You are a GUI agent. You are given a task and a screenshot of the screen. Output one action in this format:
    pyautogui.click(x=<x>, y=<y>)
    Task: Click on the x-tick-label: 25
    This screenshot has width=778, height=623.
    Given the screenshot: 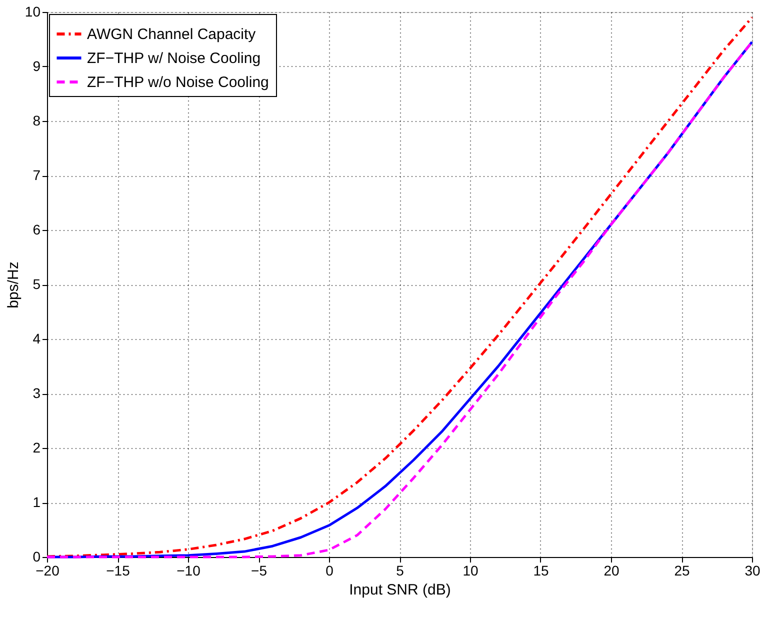 What is the action you would take?
    pyautogui.click(x=682, y=570)
    